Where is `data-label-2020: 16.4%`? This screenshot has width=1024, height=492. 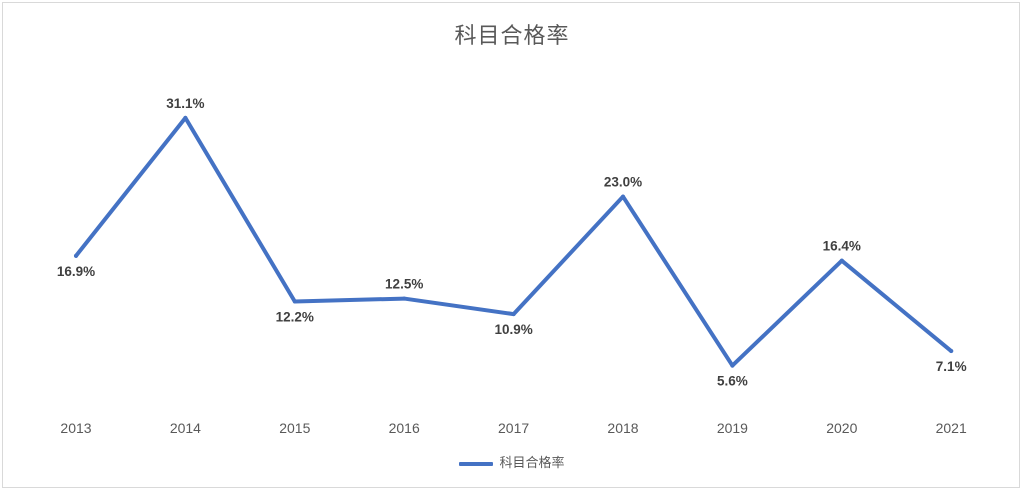
data-label-2020: 16.4% is located at coordinates (842, 246).